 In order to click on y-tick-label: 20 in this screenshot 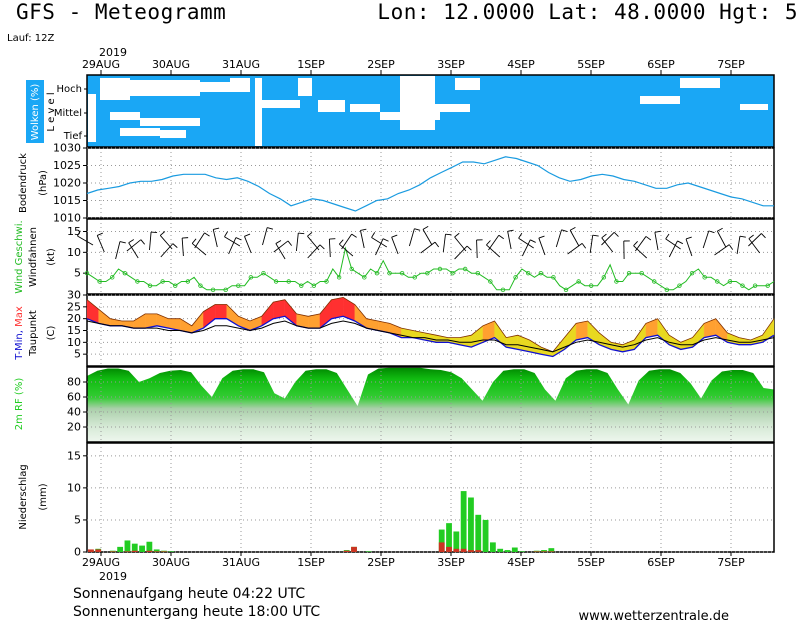, I will do `click(74, 318)`.